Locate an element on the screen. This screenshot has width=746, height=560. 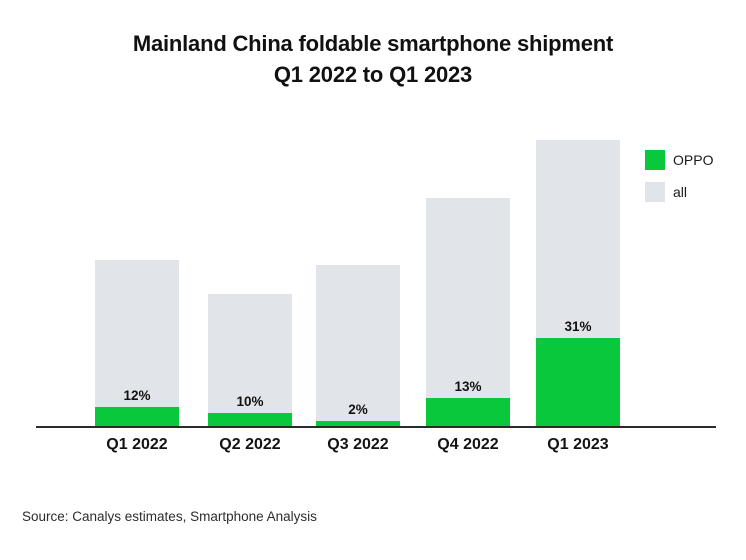
x-axis-label: Q4 2022 is located at coordinates (468, 444).